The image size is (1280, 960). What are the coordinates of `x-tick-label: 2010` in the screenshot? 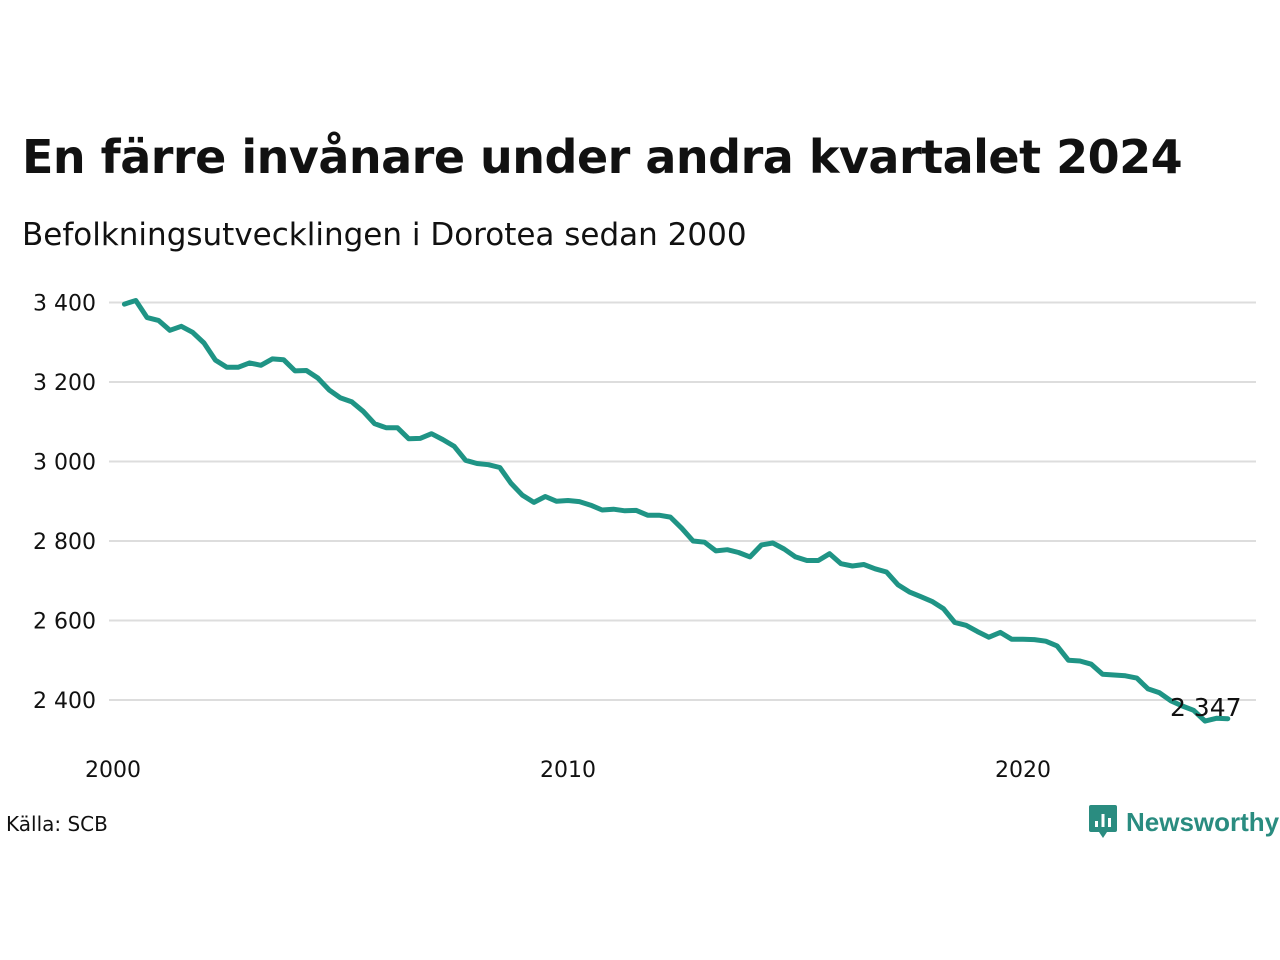 It's located at (568, 770).